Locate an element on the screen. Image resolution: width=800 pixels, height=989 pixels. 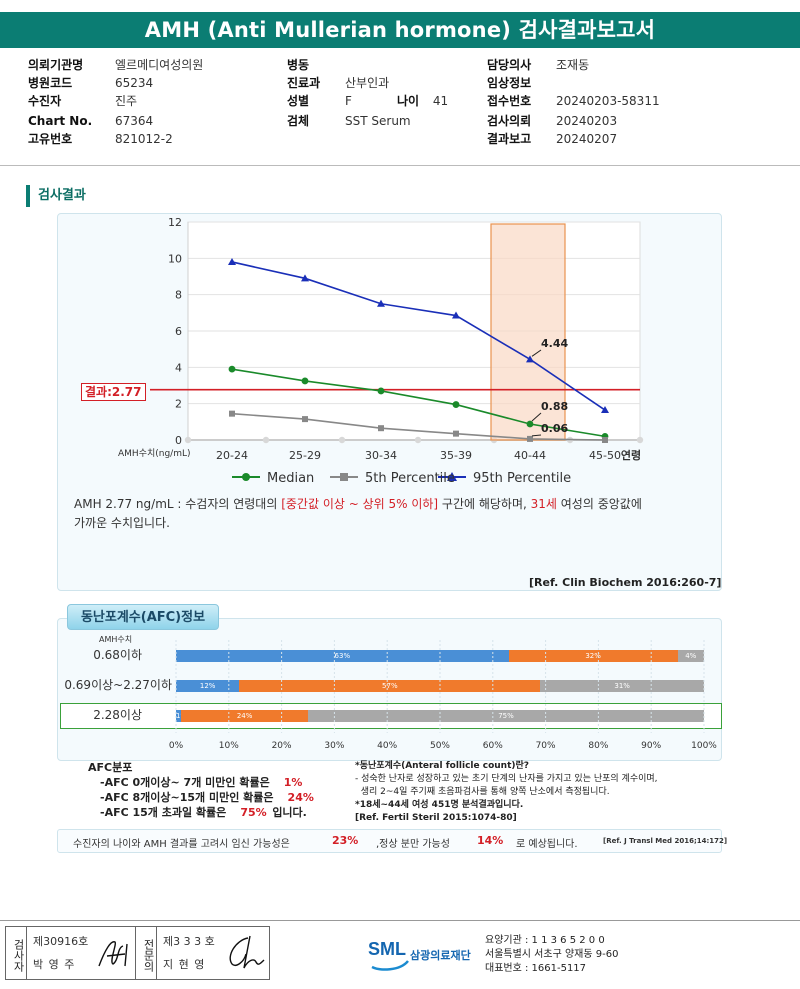
afc-dist-value: 1% is located at coordinates (293, 782).